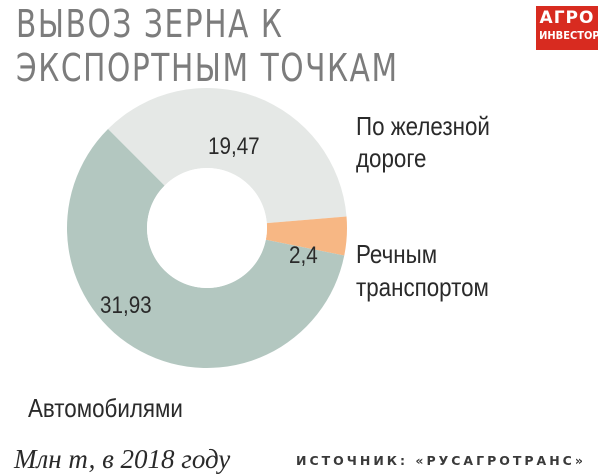 This screenshot has width=600, height=476. Describe the element at coordinates (391, 158) in the screenshot. I see `slice-label-rail-line2: дороге` at that location.